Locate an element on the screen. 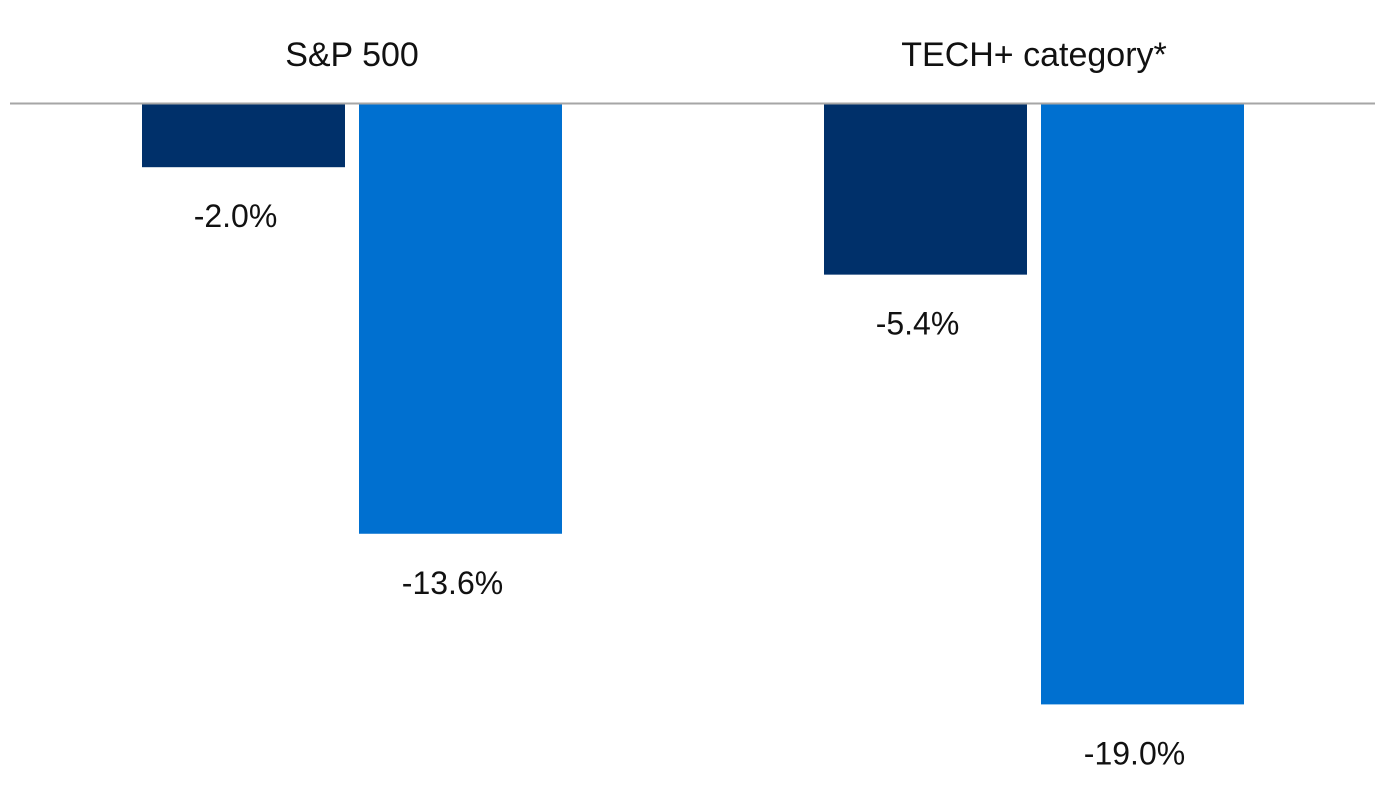 The width and height of the screenshot is (1380, 800). category-label-tech-category: TECH+ category* is located at coordinates (1034, 55).